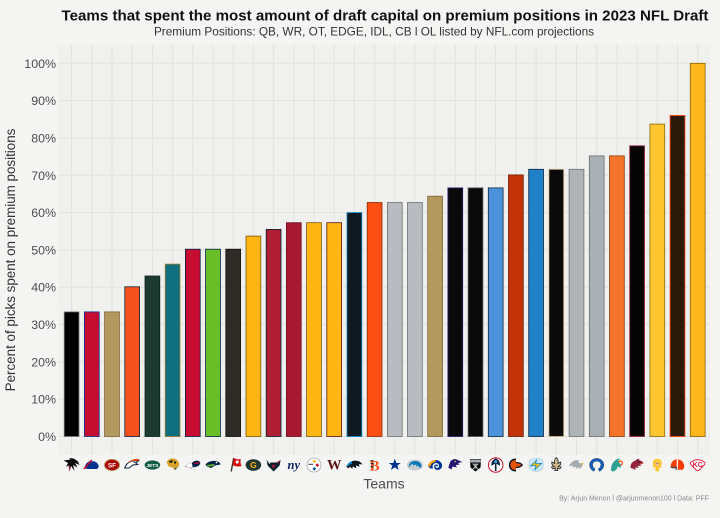 Image resolution: width=720 pixels, height=518 pixels. Describe the element at coordinates (43, 250) in the screenshot. I see `svg-text: 50%` at that location.